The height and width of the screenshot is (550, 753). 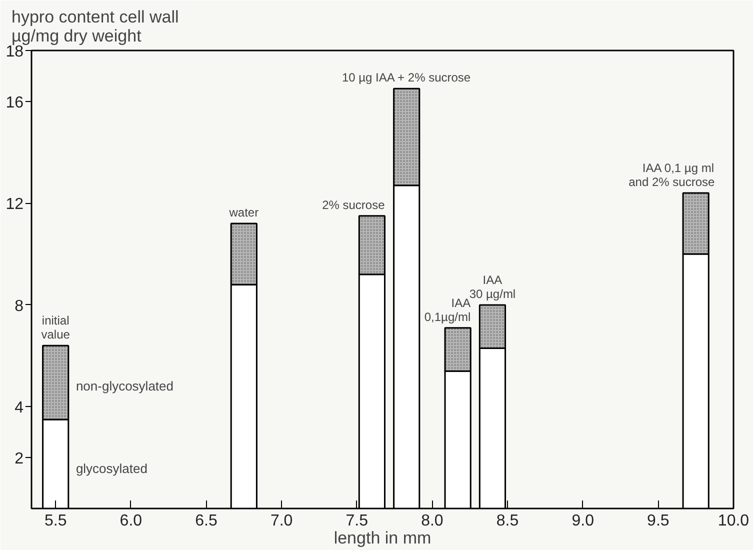 I want to click on x-tick-label: 9.5, so click(x=658, y=521).